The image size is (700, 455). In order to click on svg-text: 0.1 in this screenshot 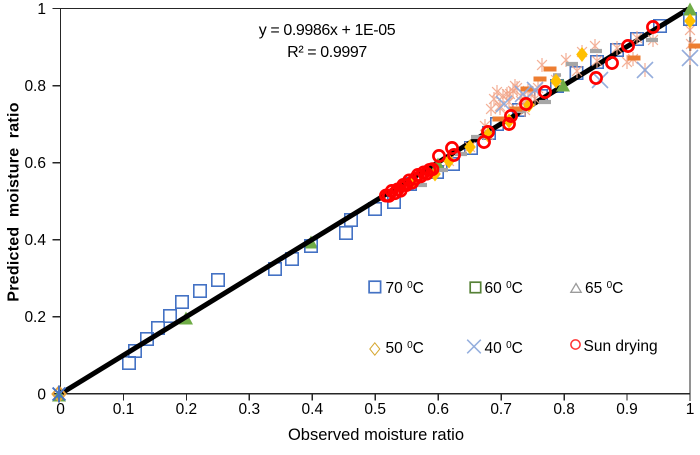, I will do `click(124, 409)`.